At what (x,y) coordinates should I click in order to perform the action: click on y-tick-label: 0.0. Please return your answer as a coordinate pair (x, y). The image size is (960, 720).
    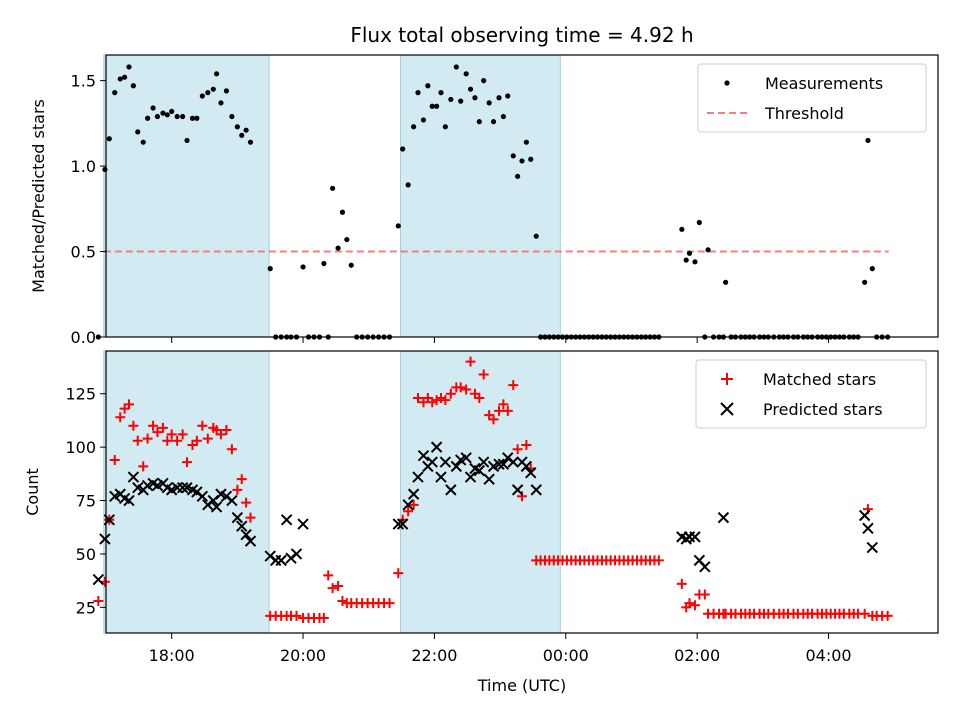
    Looking at the image, I should click on (83, 337).